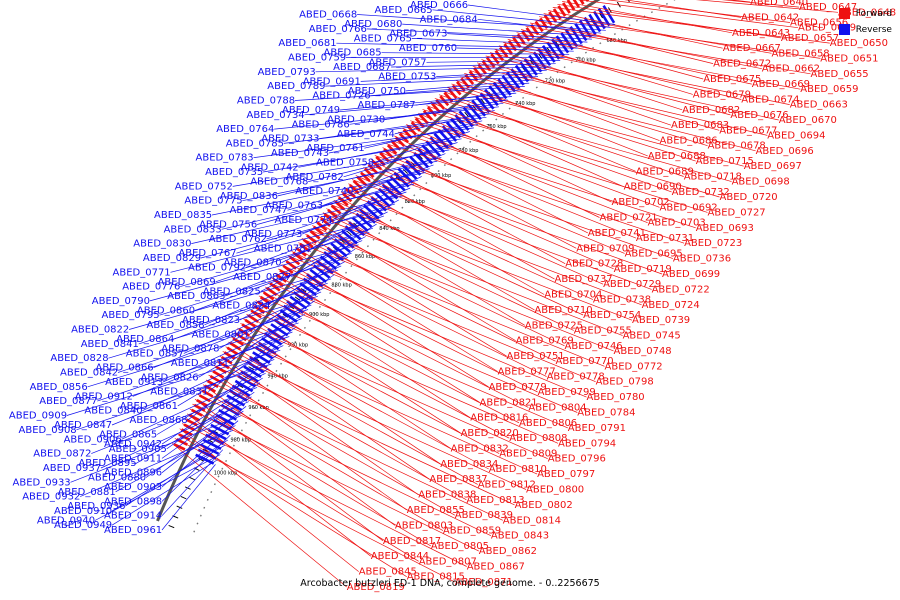  I want to click on forward-gene-label: ABED_0746, so click(594, 346).